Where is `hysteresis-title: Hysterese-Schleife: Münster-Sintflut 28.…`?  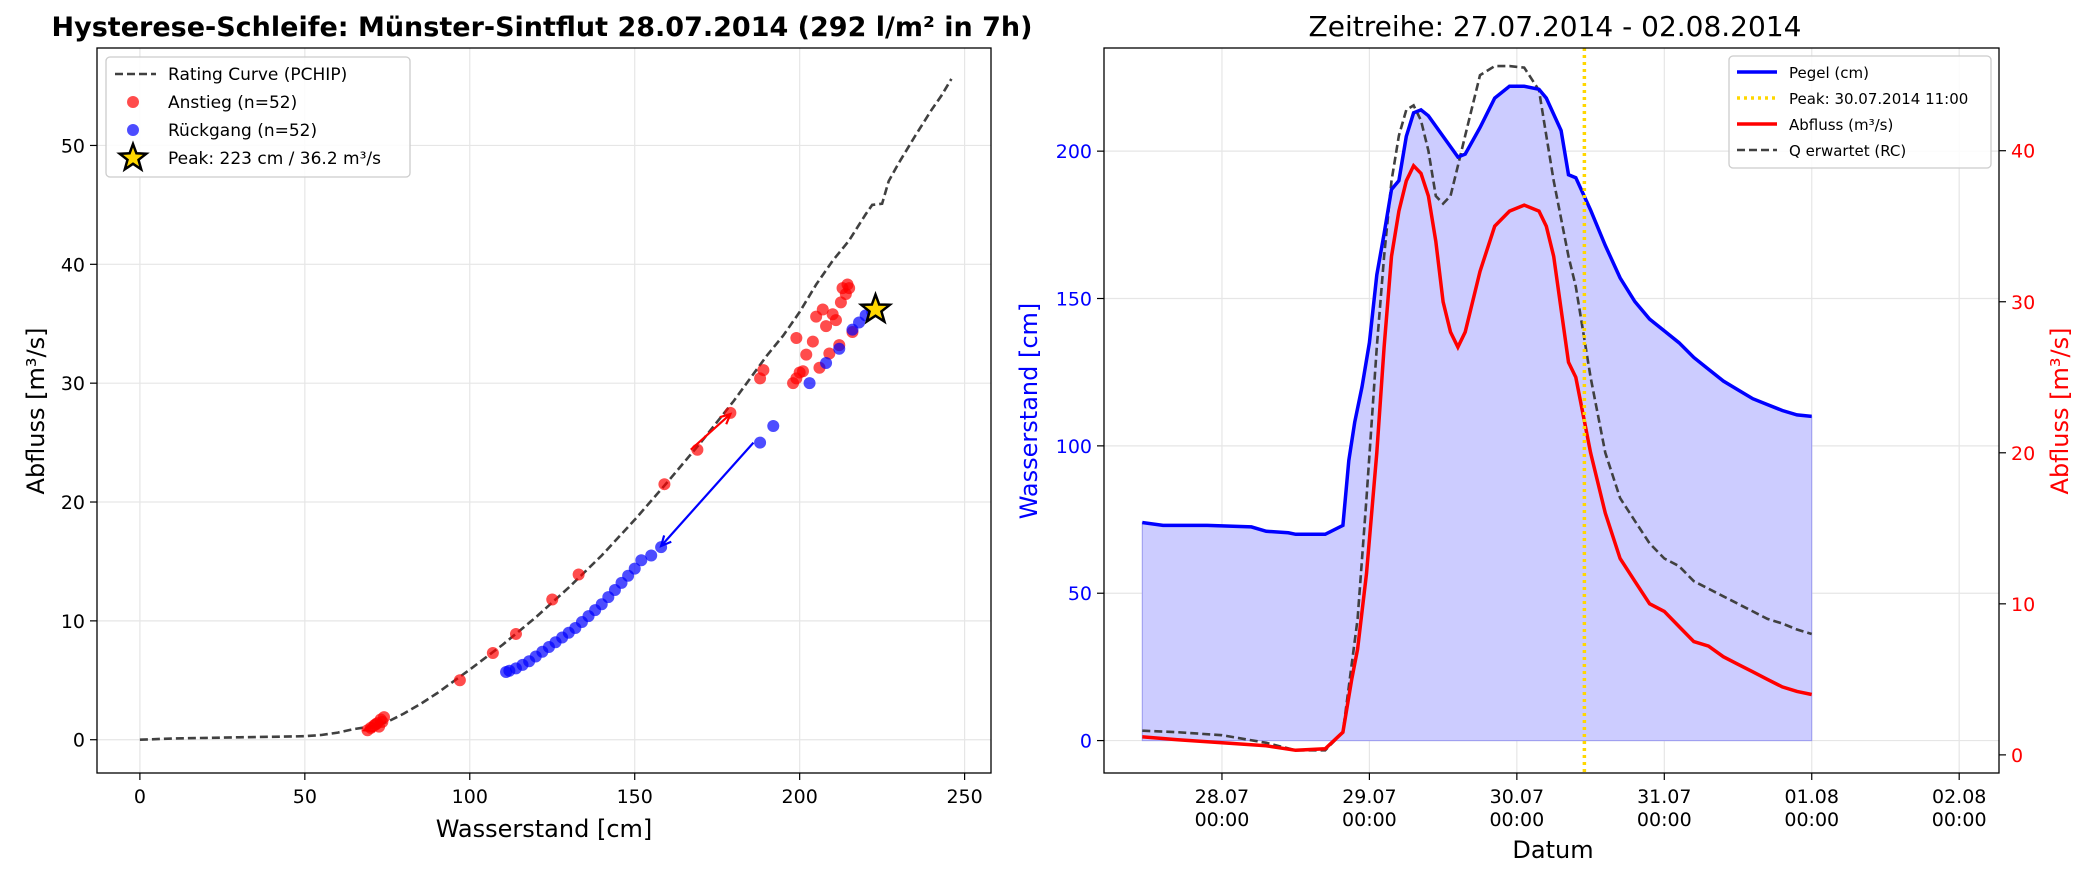 hysteresis-title: Hysterese-Schleife: Münster-Sintflut 28.… is located at coordinates (542, 27).